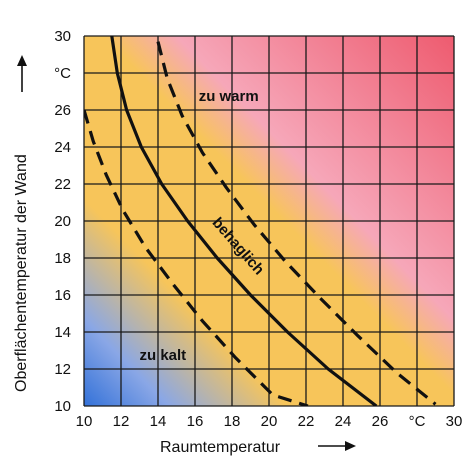 The image size is (469, 468). What do you see at coordinates (163, 355) in the screenshot?
I see `zone-label: zu kalt` at bounding box center [163, 355].